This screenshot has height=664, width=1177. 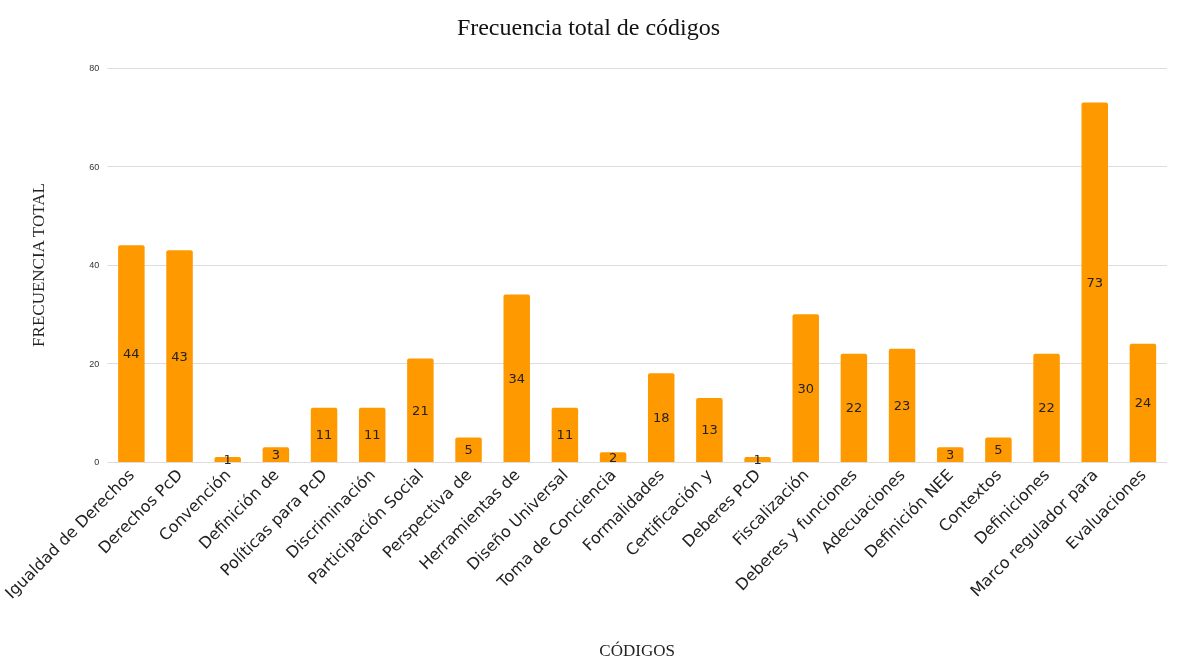 I want to click on data-label: 18, so click(x=661, y=418).